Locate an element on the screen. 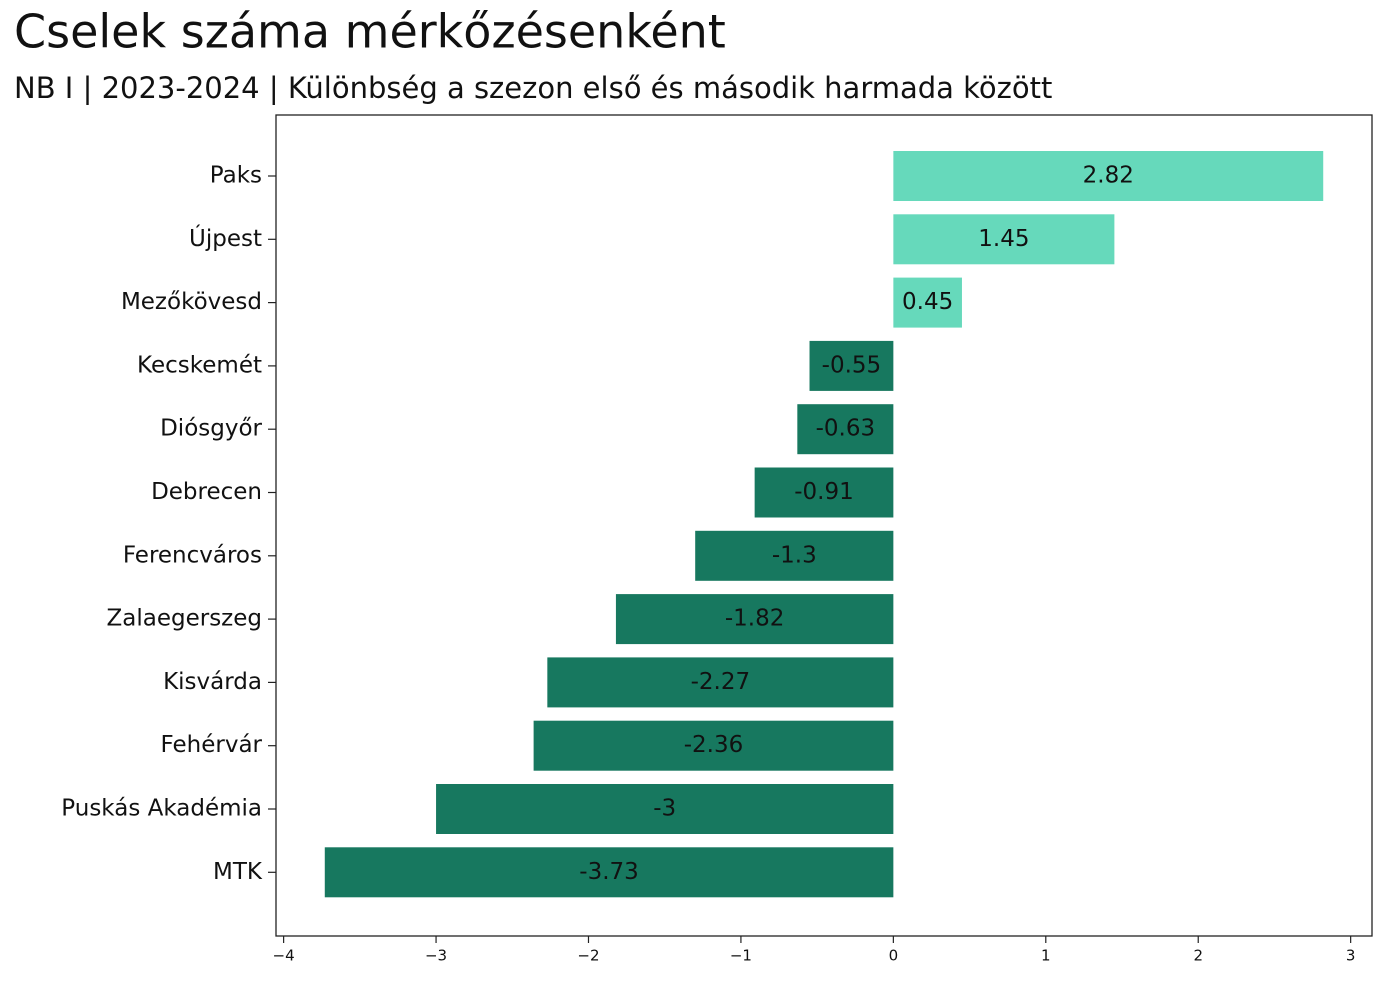  value-label: 0.45 is located at coordinates (927, 302).